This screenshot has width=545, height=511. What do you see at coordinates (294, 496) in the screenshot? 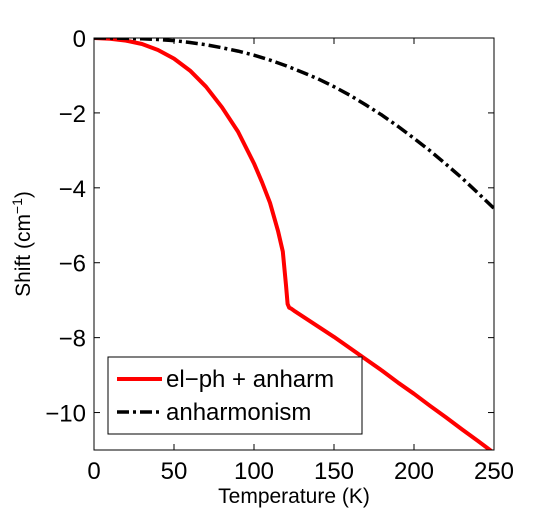
I see `x-axis-label: Temperature (K)` at bounding box center [294, 496].